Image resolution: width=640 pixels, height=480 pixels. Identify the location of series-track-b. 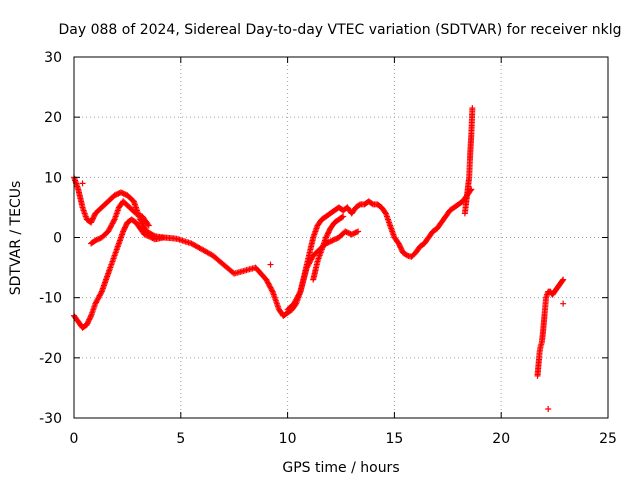
(119, 273).